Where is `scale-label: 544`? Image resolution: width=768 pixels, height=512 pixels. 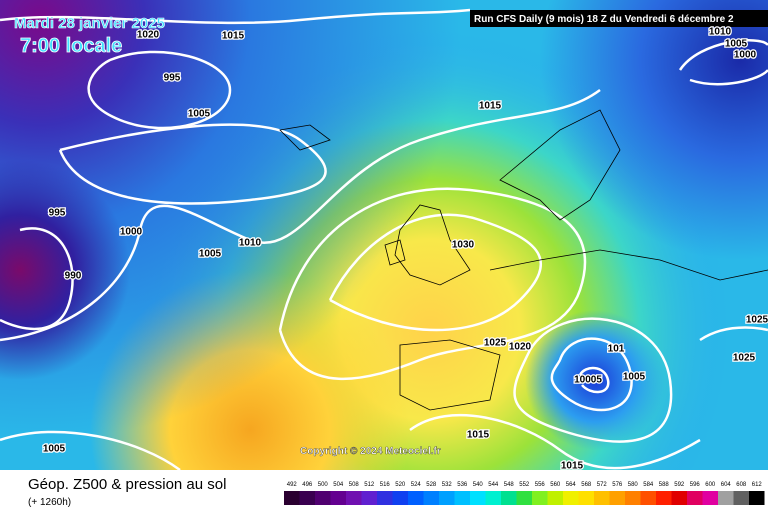
scale-label: 544 is located at coordinates (493, 485).